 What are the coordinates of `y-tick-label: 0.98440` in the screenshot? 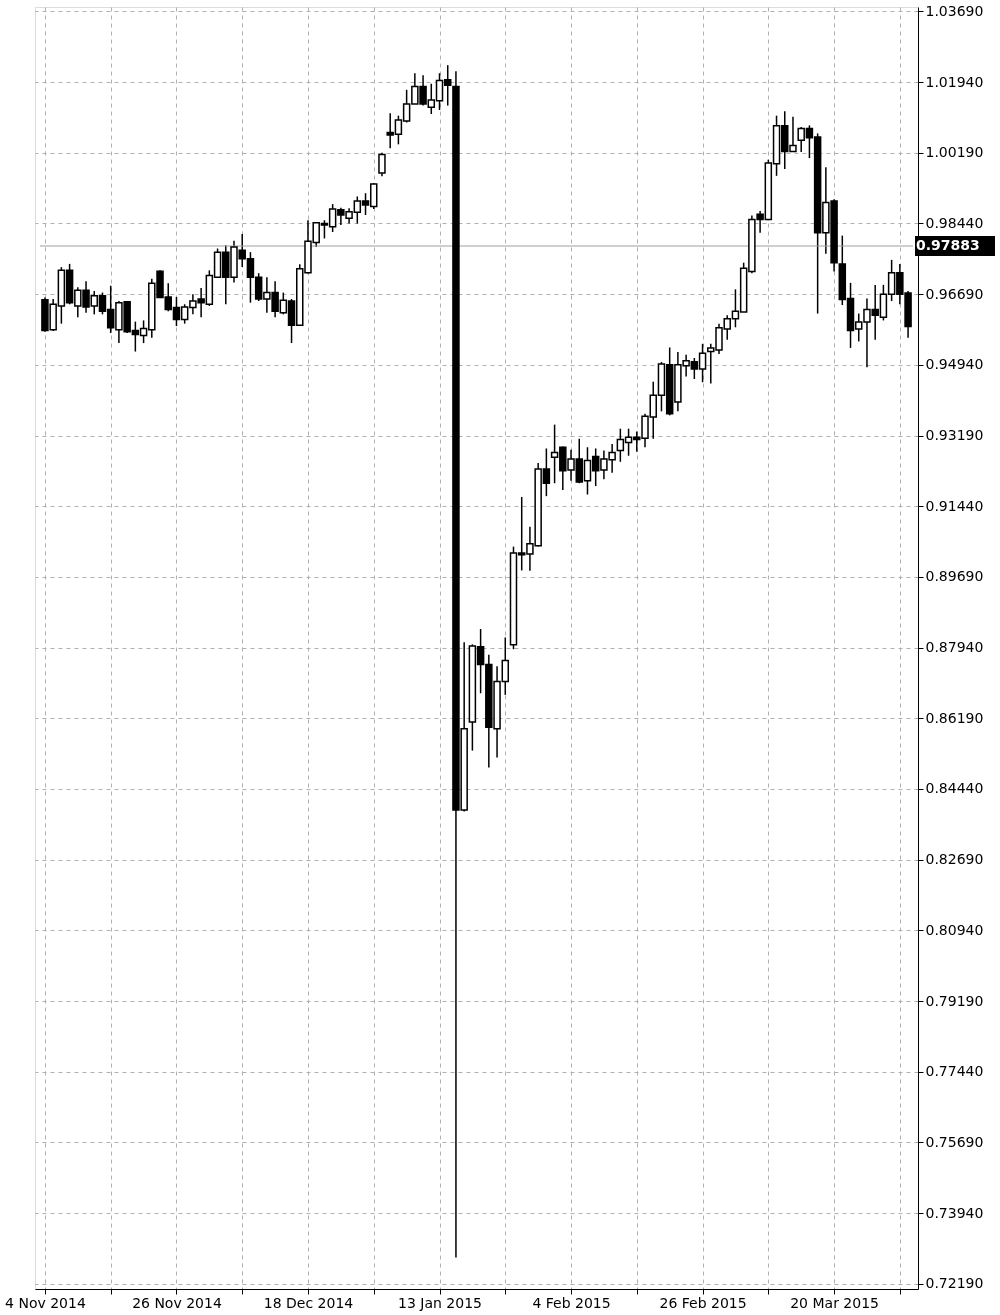 It's located at (954, 222).